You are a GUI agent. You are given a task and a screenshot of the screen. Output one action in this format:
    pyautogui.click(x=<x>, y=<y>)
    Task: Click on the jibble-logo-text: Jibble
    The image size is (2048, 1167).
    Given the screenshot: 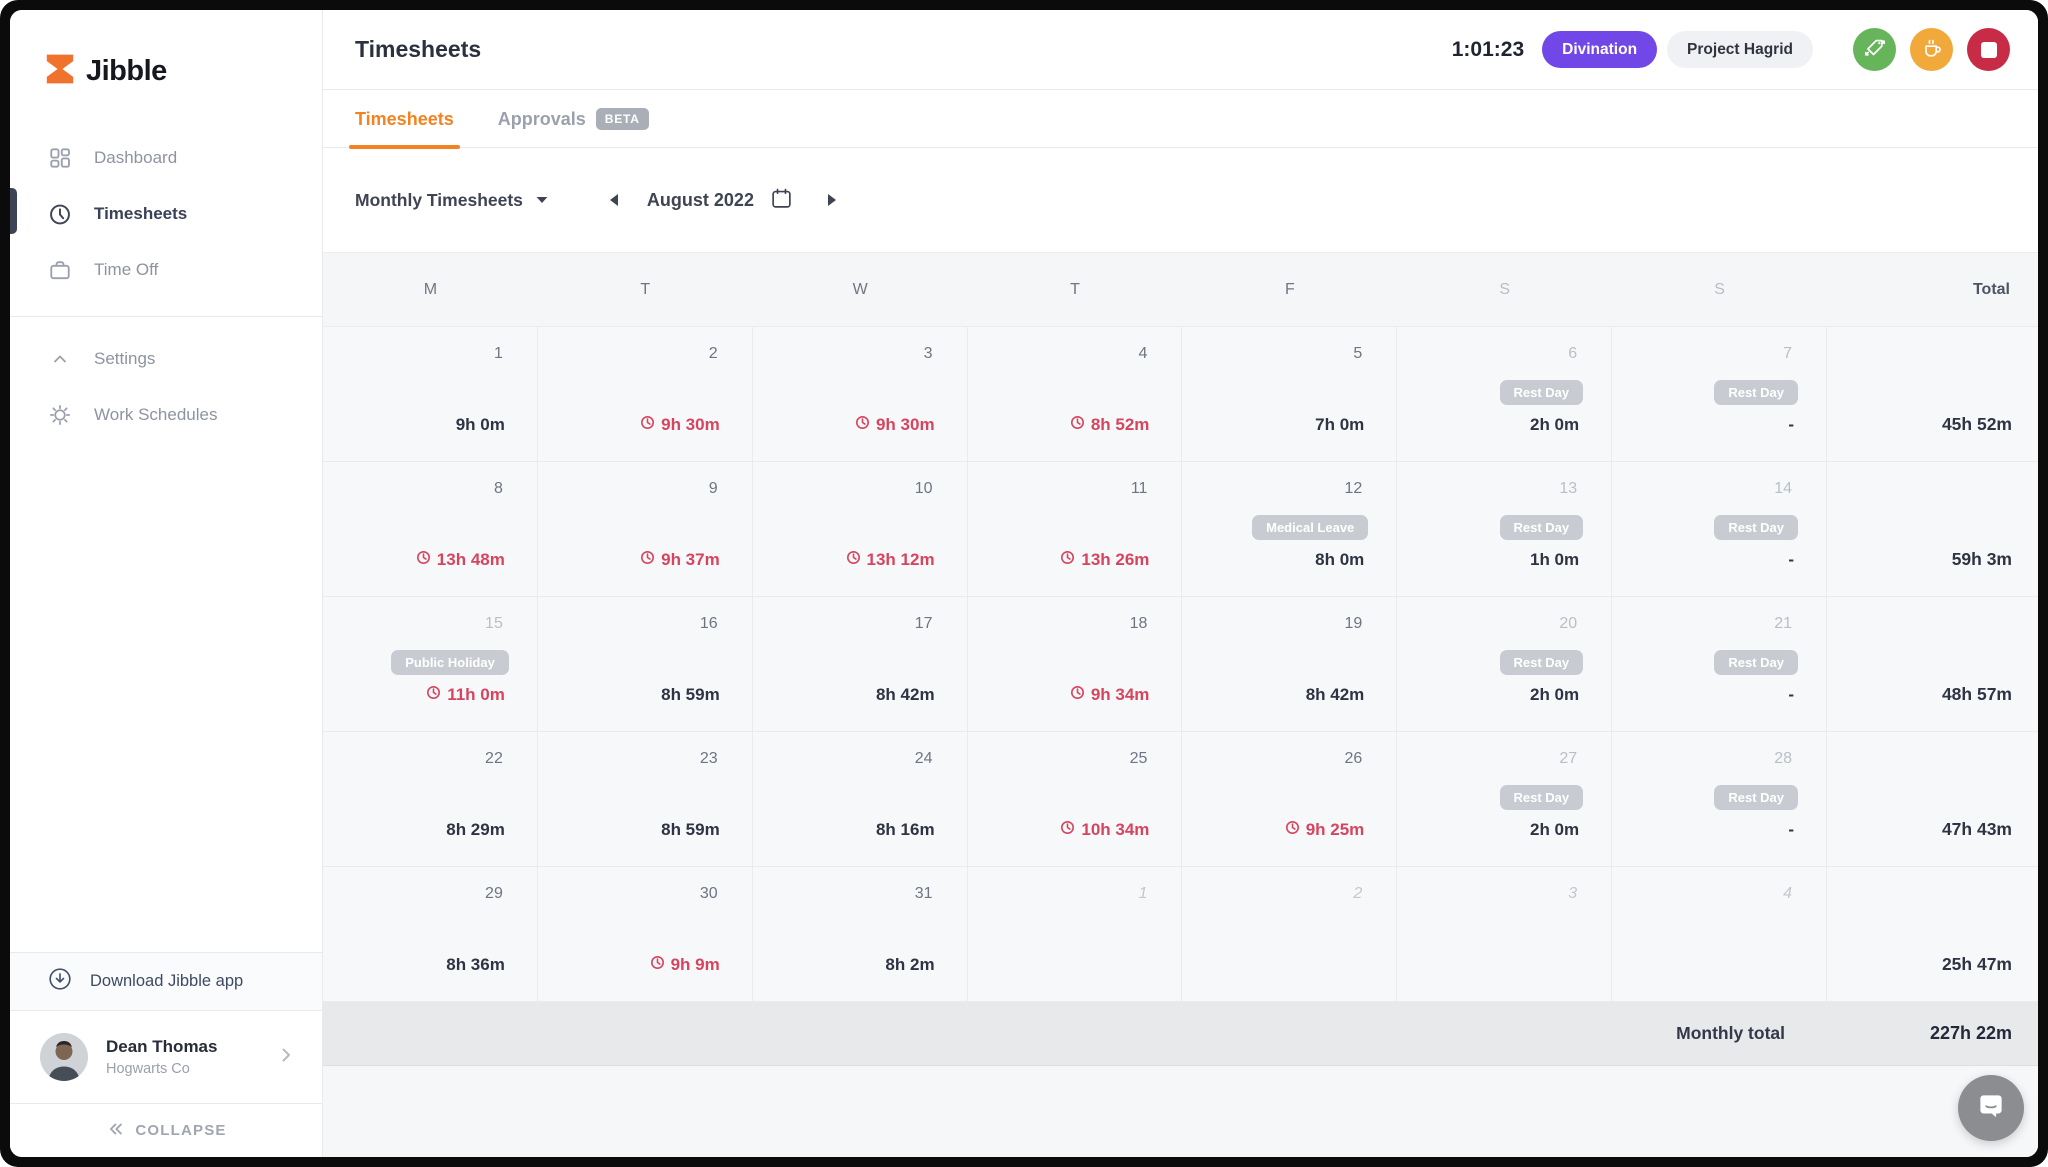 What is the action you would take?
    pyautogui.click(x=126, y=70)
    